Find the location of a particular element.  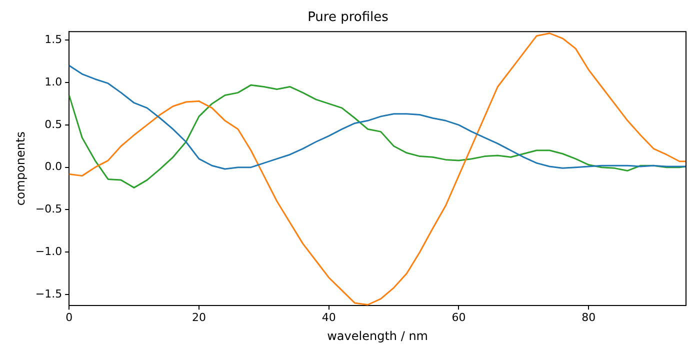

y-tick-label: 0.5 is located at coordinates (53, 124).